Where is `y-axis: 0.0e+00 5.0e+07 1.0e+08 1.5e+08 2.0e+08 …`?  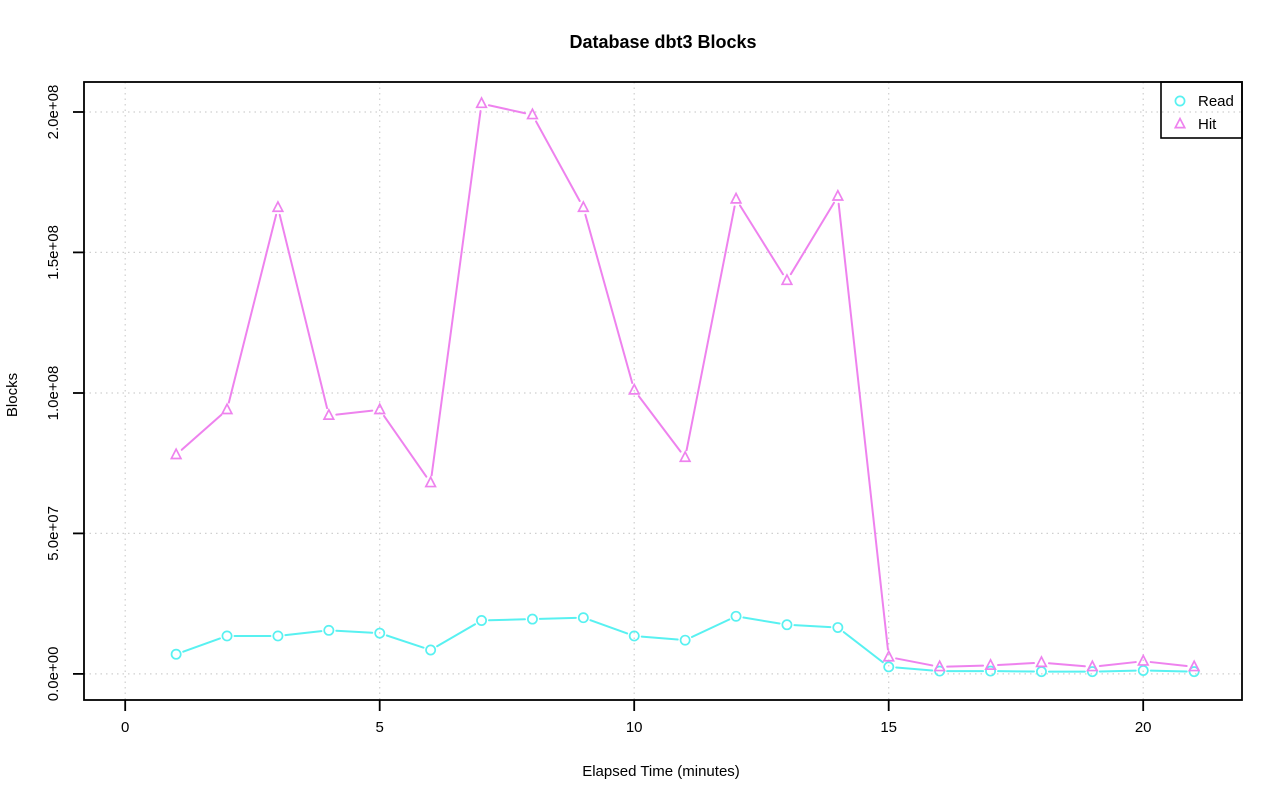 y-axis: 0.0e+00 5.0e+07 1.0e+08 1.5e+08 2.0e+08 … is located at coordinates (44, 393).